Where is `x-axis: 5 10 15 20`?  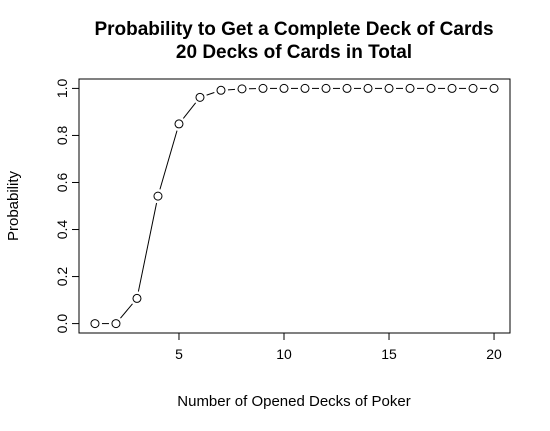 x-axis: 5 10 15 20 is located at coordinates (338, 347).